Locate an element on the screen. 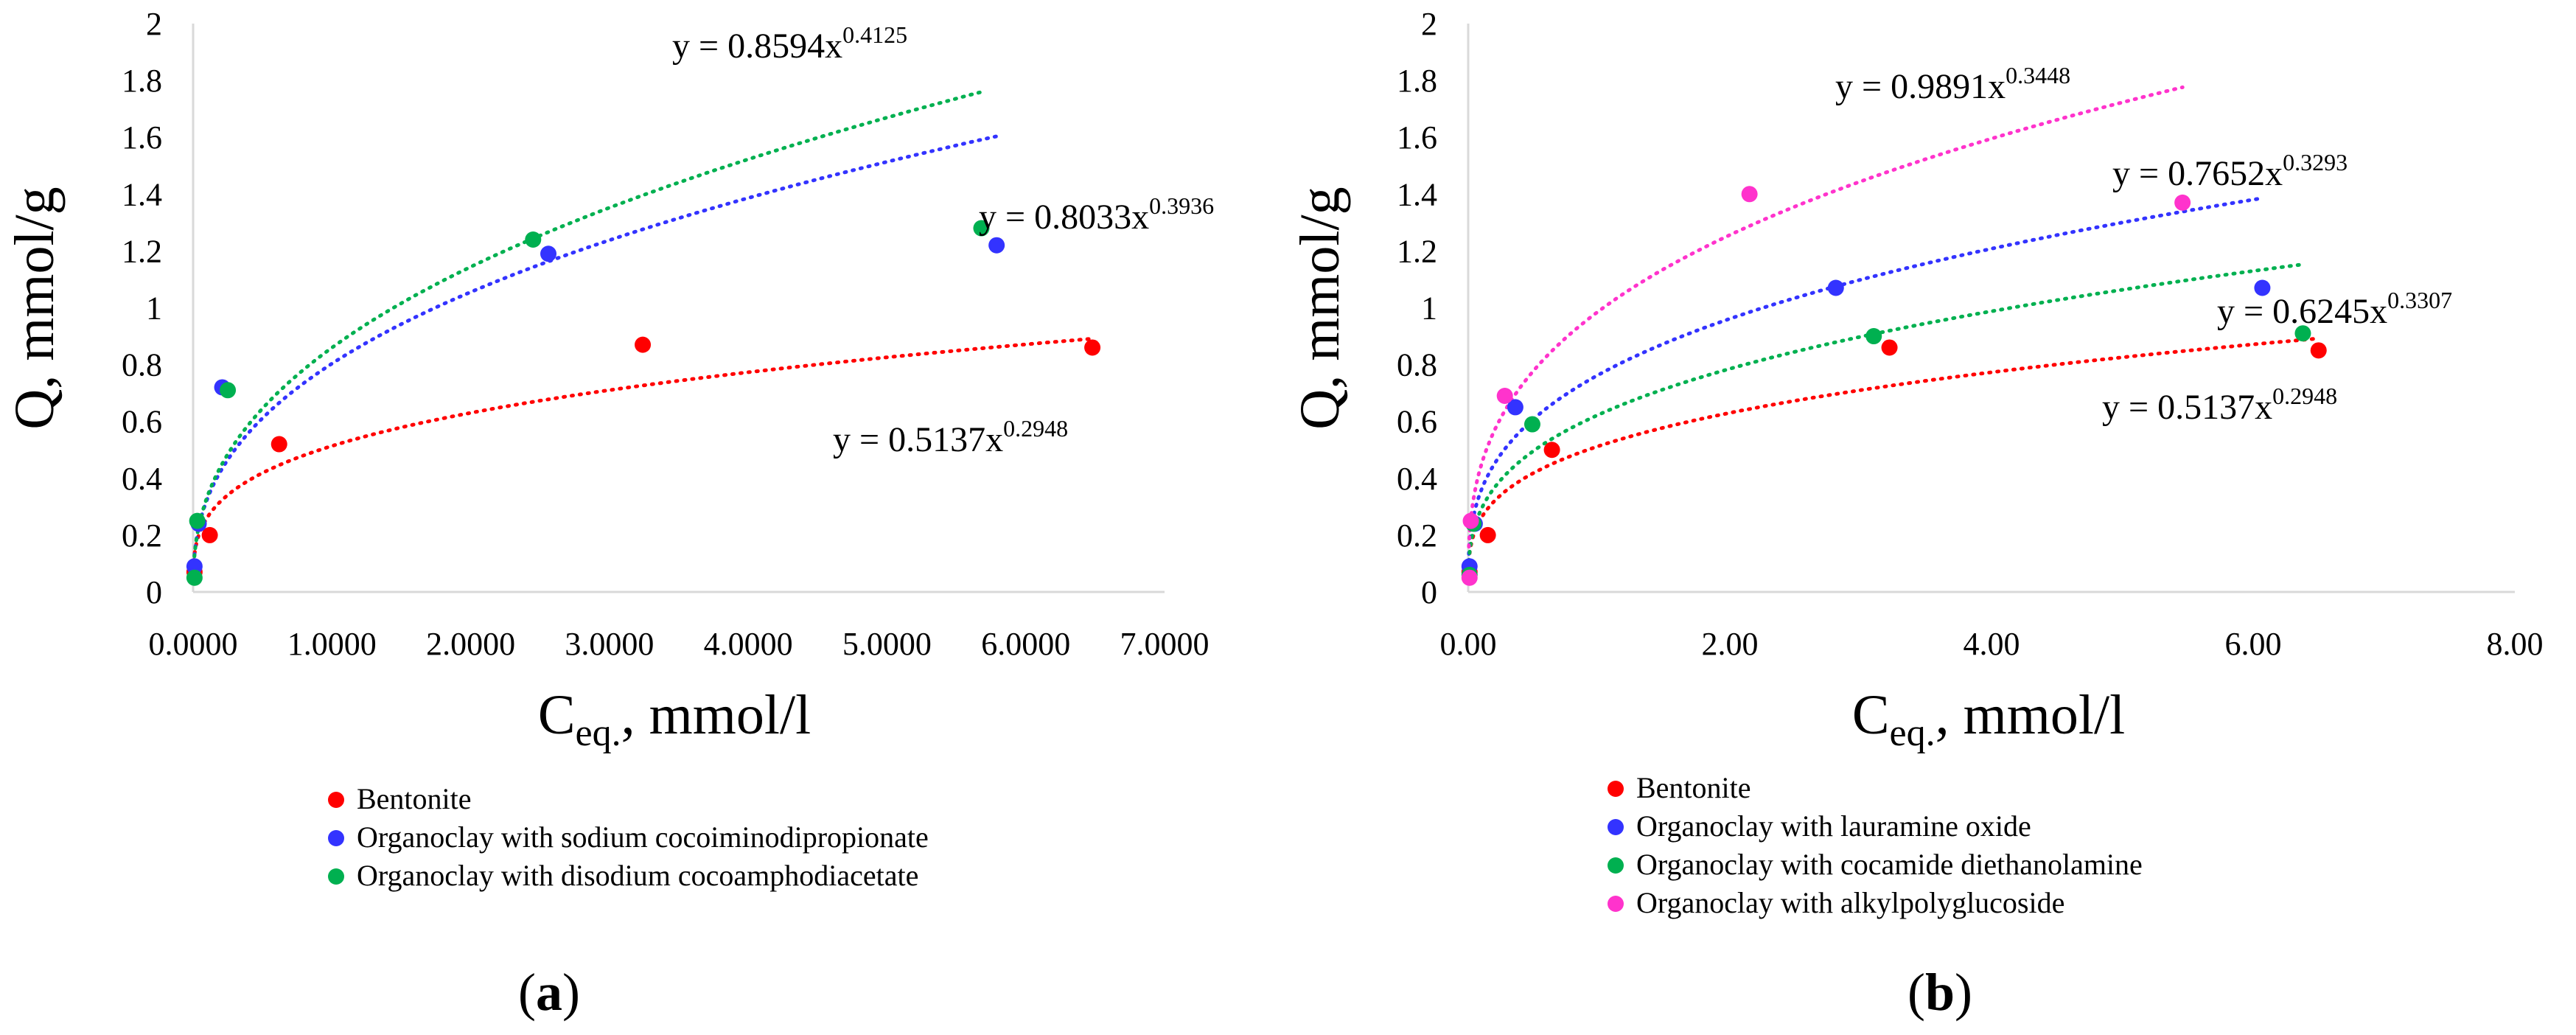 This screenshot has width=2576, height=1035. panel-label: (b) is located at coordinates (1939, 992).